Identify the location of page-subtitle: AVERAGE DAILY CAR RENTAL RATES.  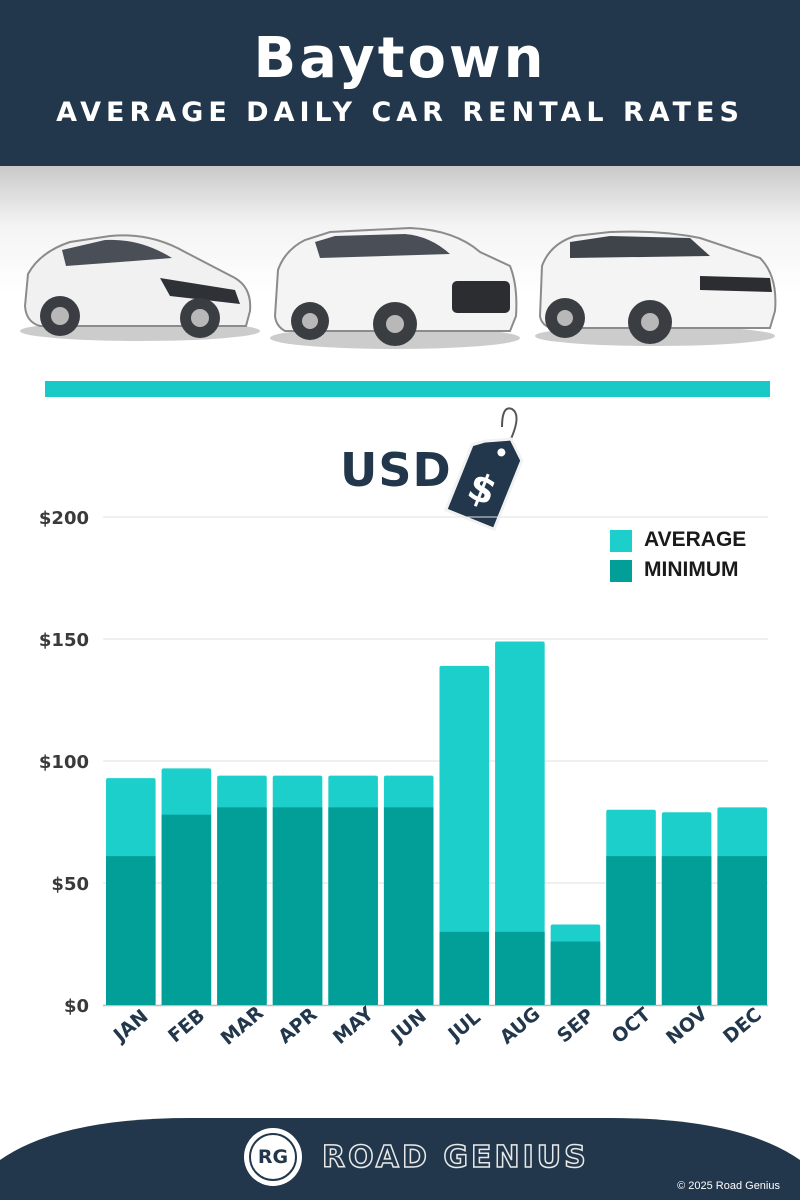
(400, 112).